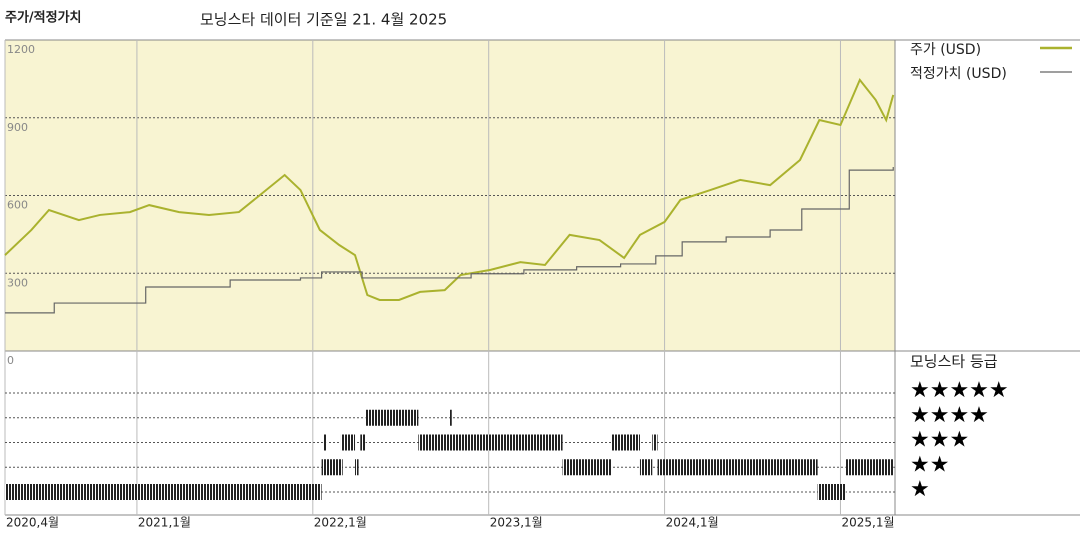 The image size is (1080, 540). What do you see at coordinates (21, 49) in the screenshot?
I see `y-tick-label: 1200` at bounding box center [21, 49].